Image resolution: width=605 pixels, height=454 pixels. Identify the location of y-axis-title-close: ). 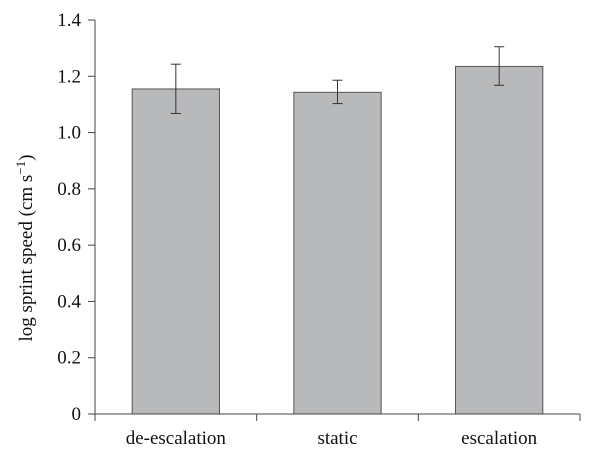
(26, 158).